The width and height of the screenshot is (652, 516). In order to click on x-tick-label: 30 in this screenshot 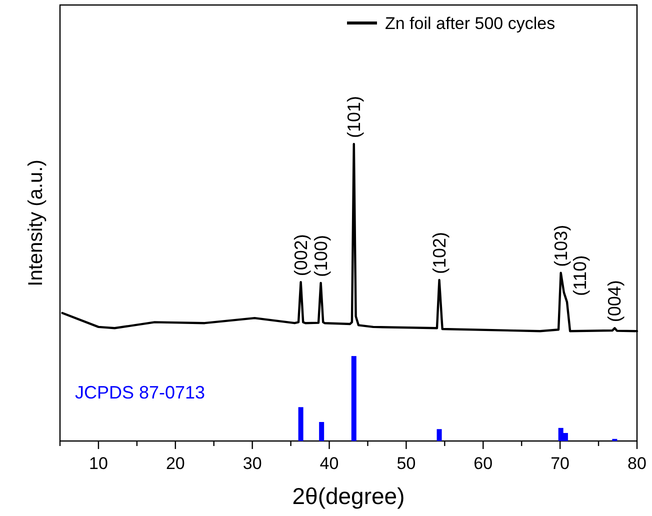, I will do `click(252, 463)`.